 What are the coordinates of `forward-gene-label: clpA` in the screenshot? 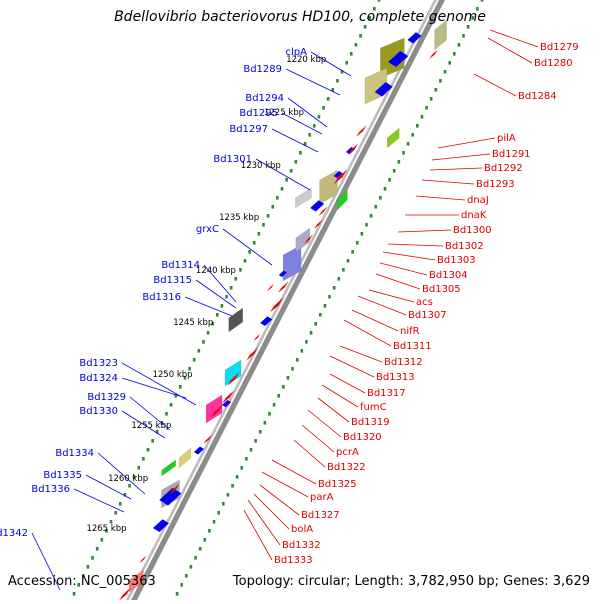 It's located at (297, 52).